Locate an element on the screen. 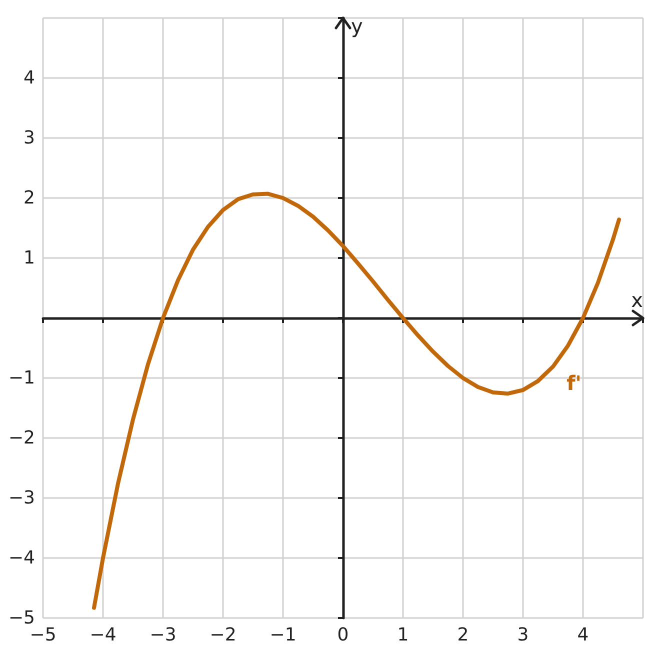 The image size is (661, 648). x-tick-label: −1 is located at coordinates (283, 635).